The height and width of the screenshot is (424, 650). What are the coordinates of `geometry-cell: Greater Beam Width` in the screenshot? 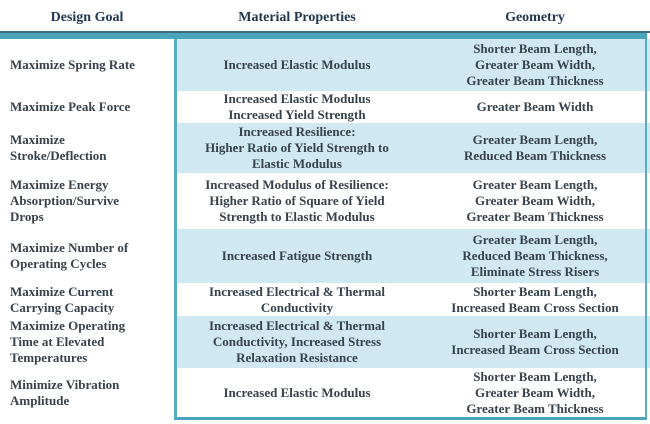 It's located at (535, 107).